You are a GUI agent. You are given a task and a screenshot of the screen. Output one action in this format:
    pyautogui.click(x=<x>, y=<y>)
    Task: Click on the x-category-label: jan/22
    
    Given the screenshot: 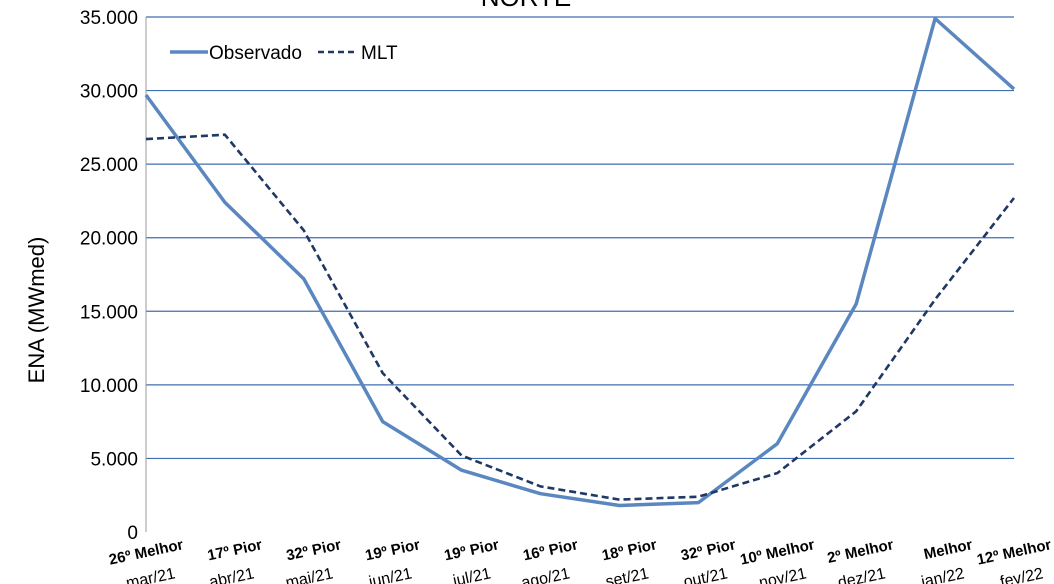 What is the action you would take?
    pyautogui.click(x=942, y=574)
    